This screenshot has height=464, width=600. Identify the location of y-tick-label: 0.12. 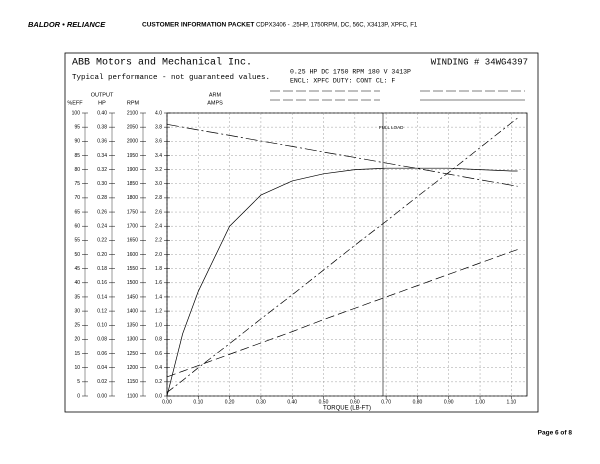
(102, 311).